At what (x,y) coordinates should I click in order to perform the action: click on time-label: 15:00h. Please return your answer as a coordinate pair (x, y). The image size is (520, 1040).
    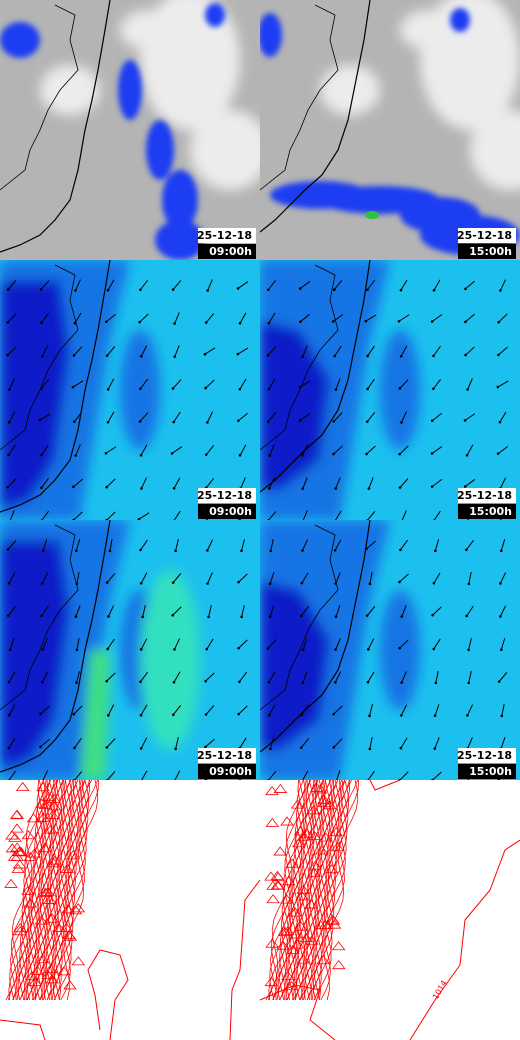
    Looking at the image, I should click on (490, 251).